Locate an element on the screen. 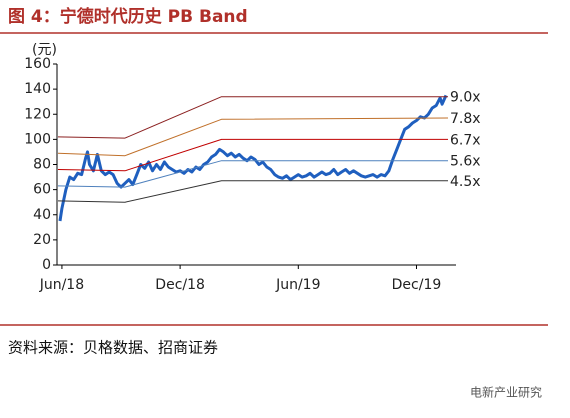  x-tick-label: Dec/18 is located at coordinates (180, 285).